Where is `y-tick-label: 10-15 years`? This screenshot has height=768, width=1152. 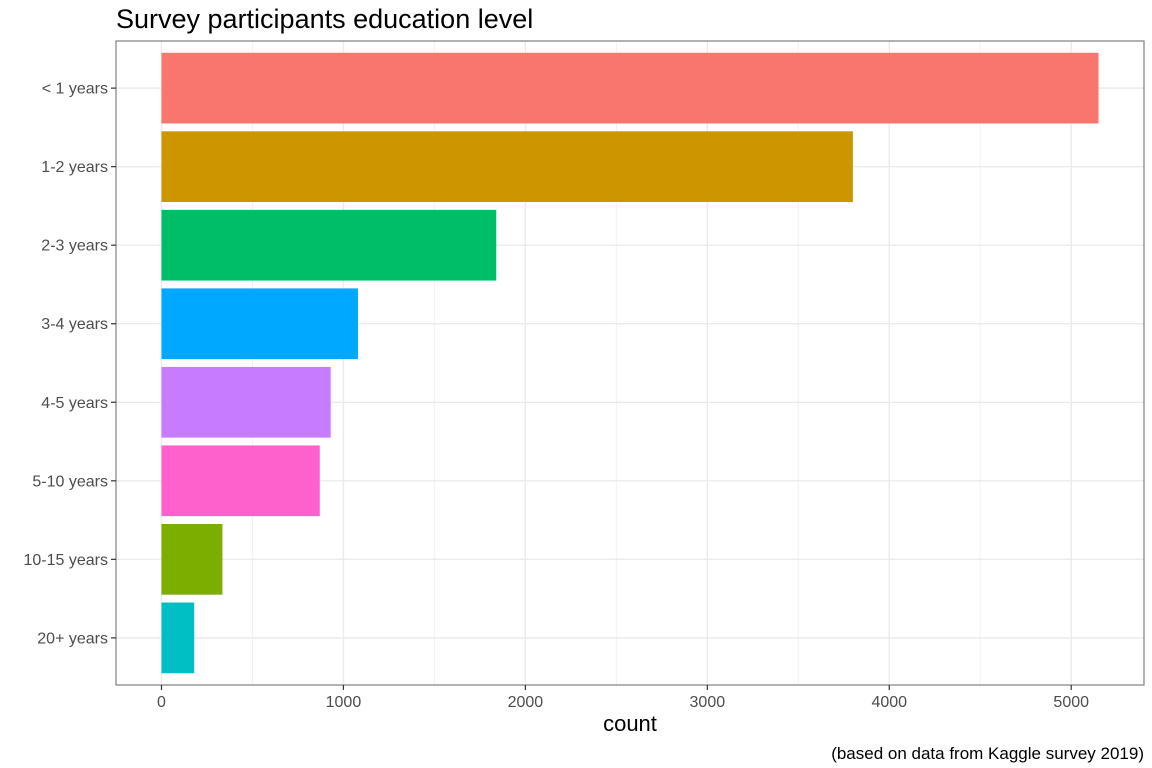
y-tick-label: 10-15 years is located at coordinates (66, 560).